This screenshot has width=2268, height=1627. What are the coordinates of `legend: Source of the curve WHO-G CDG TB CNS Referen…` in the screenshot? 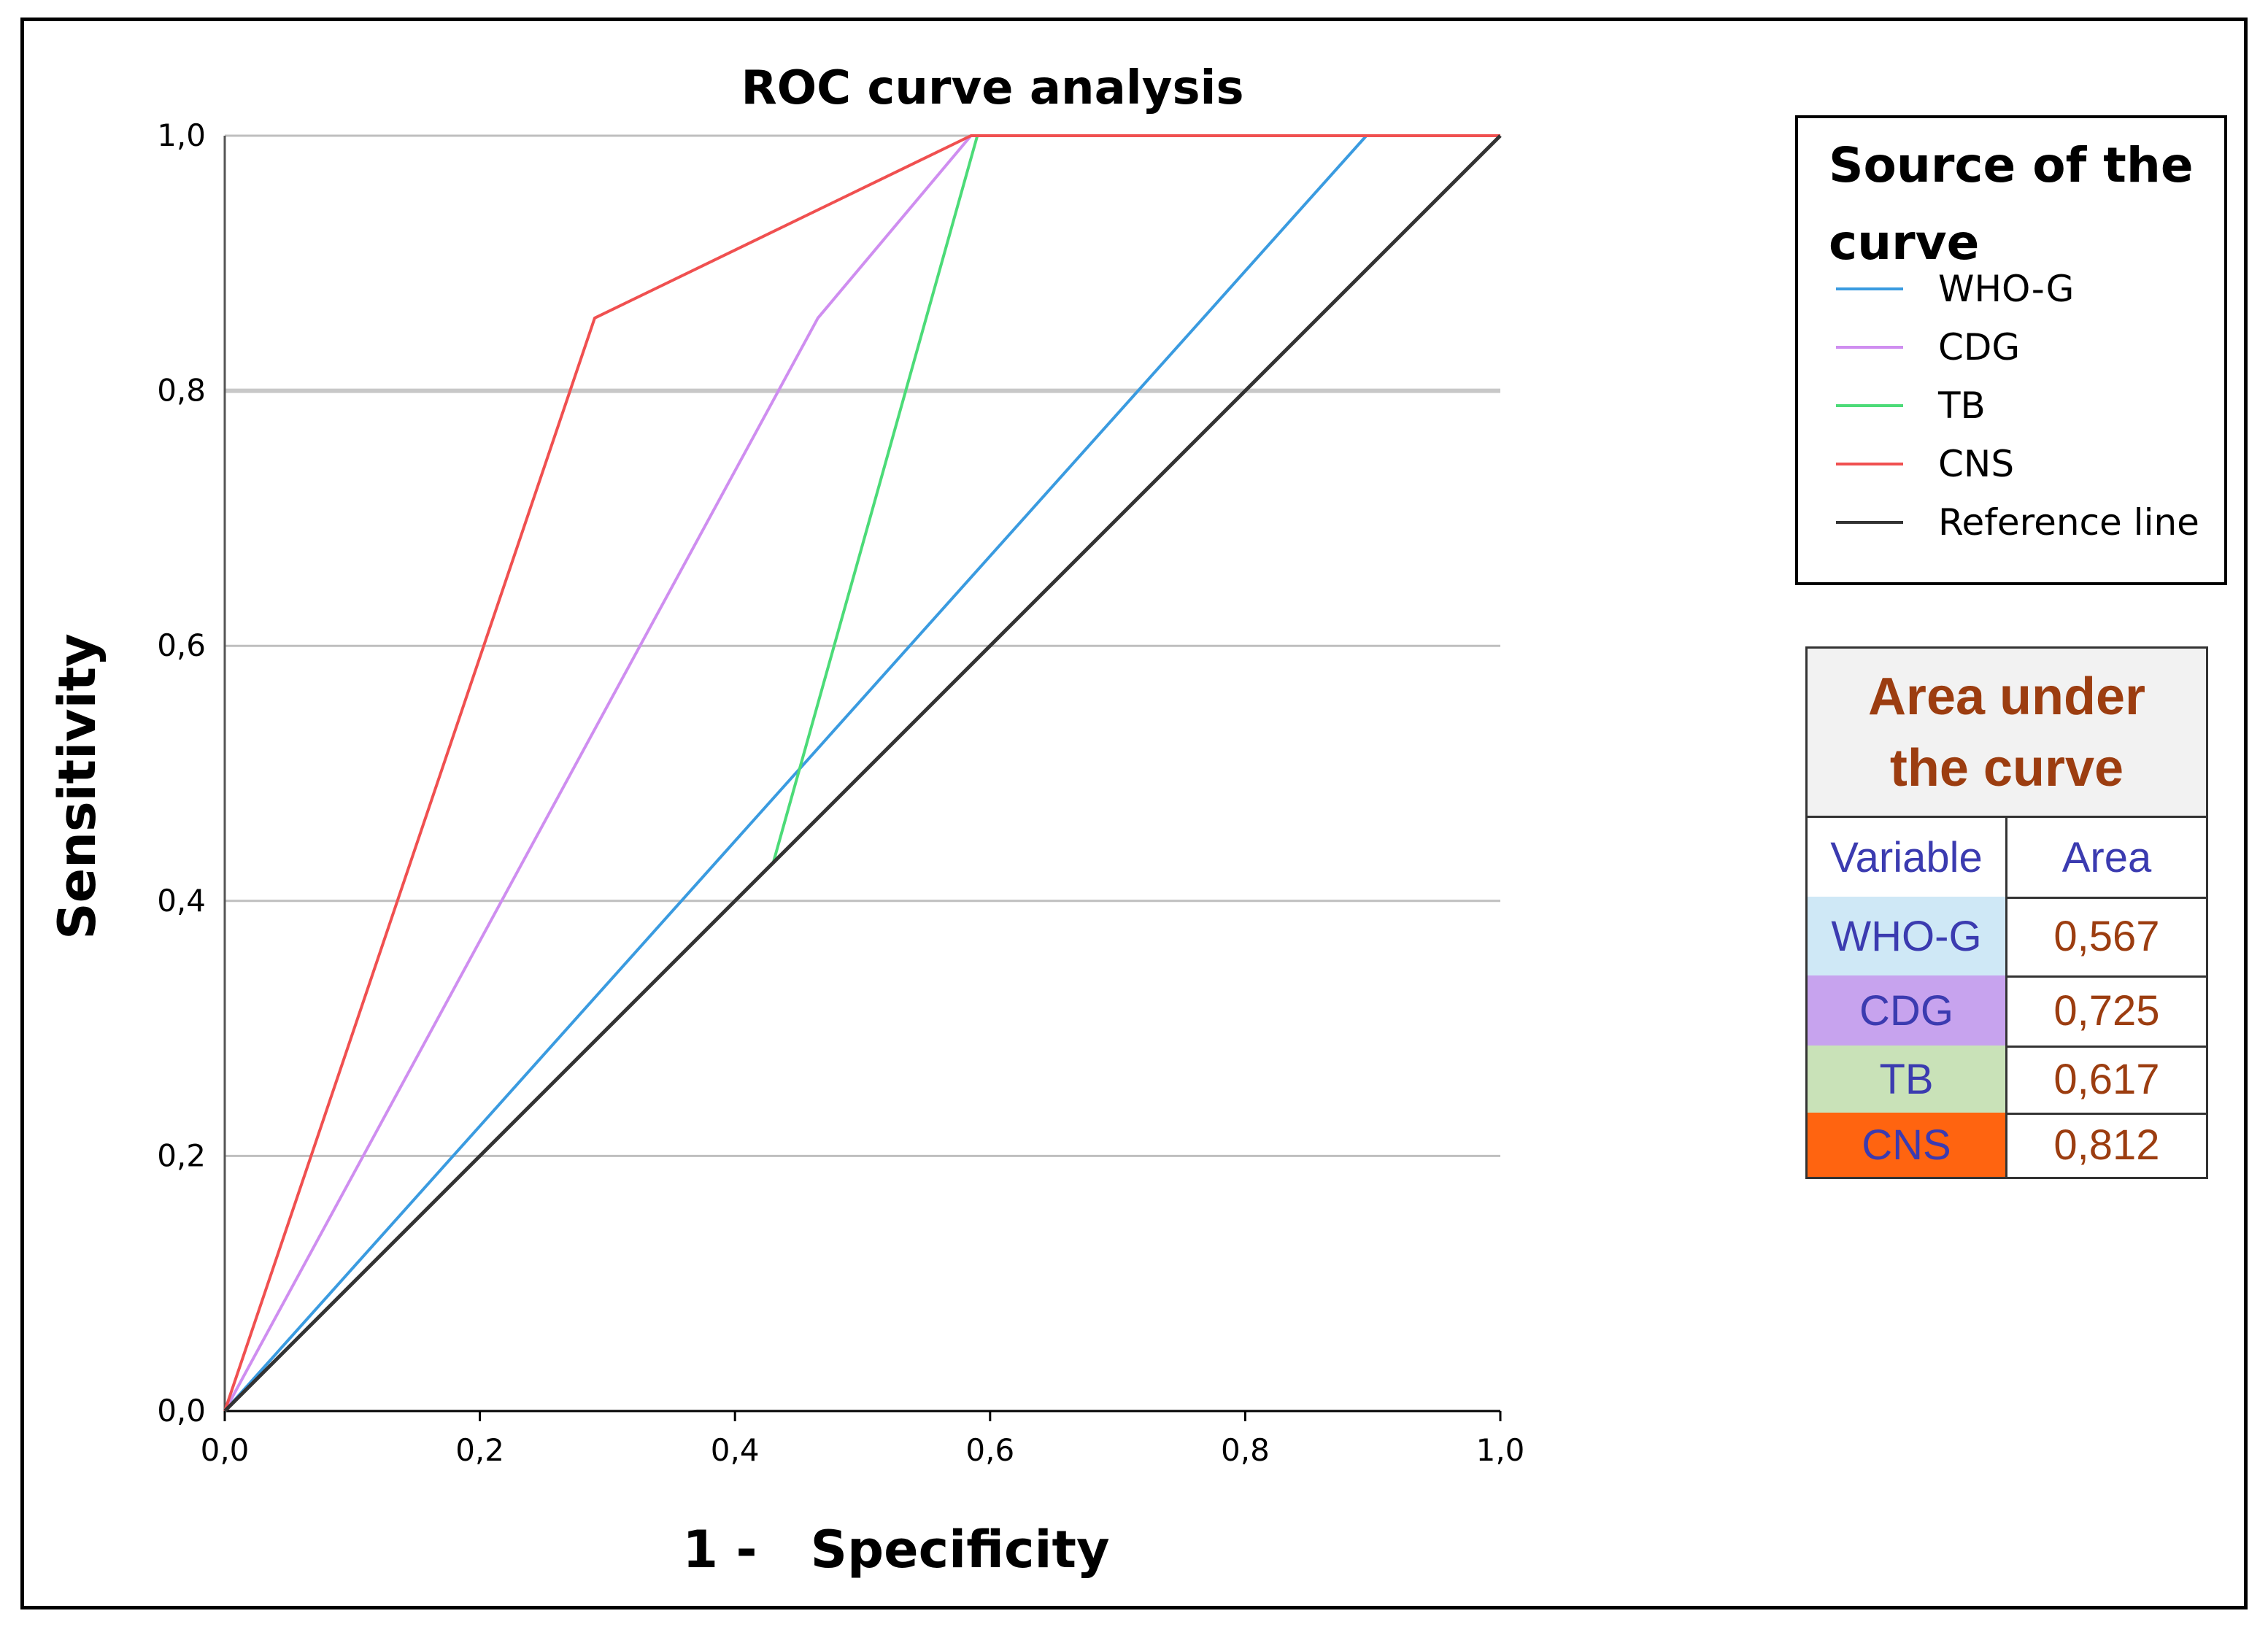 It's located at (2011, 350).